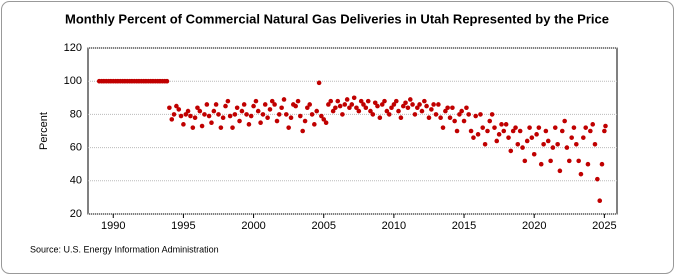 This screenshot has width=675, height=280. I want to click on x-tick-label: 2020, so click(534, 226).